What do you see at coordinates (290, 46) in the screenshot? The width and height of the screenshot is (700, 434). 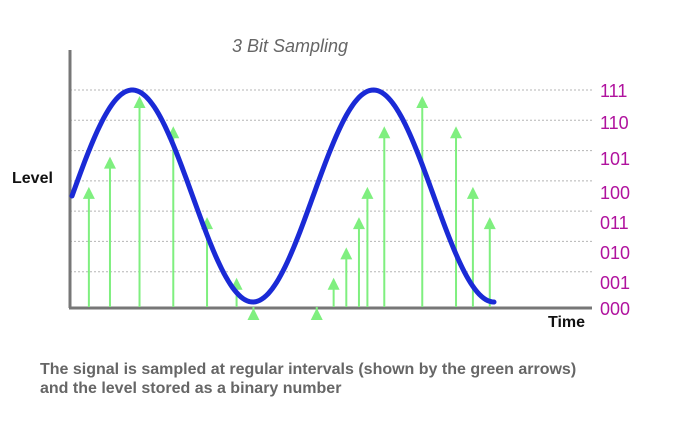 I see `chart-title: 3 Bit Sampling` at bounding box center [290, 46].